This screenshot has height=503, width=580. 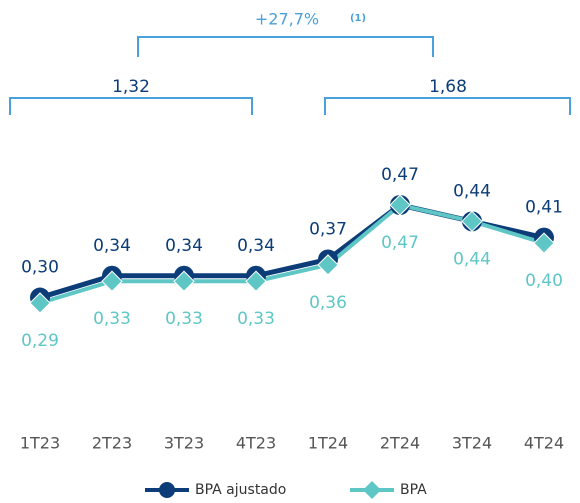 I want to click on data-label: 0,41, so click(x=544, y=208).